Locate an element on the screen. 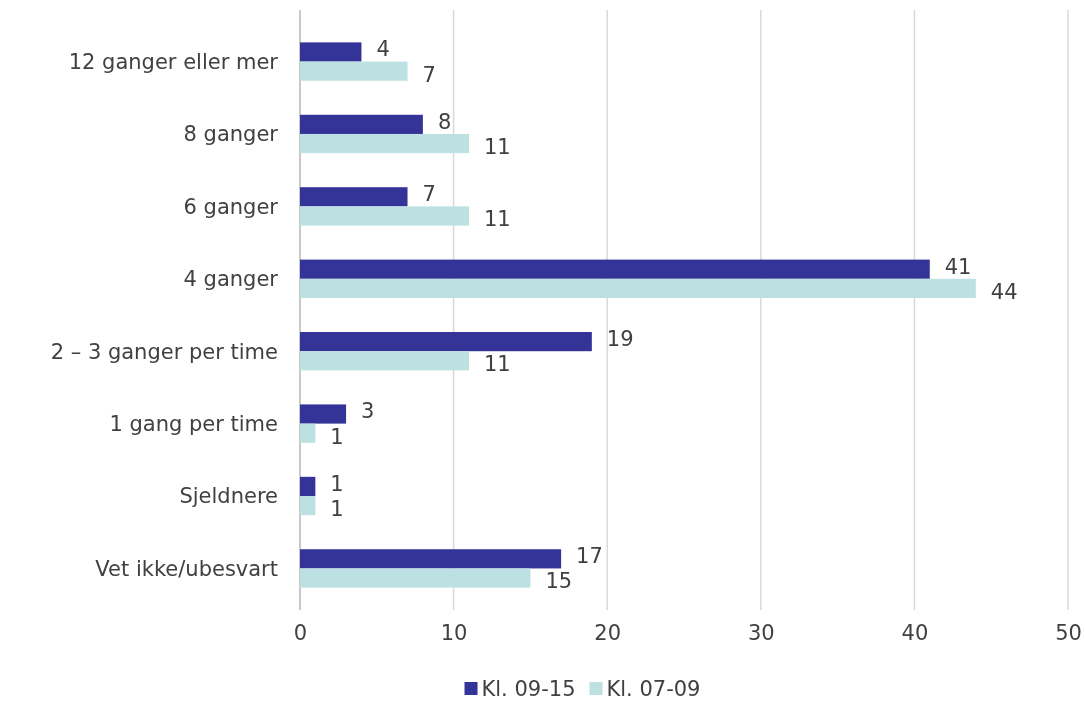 Image resolution: width=1085 pixels, height=713 pixels. data-label: 15 is located at coordinates (559, 581).